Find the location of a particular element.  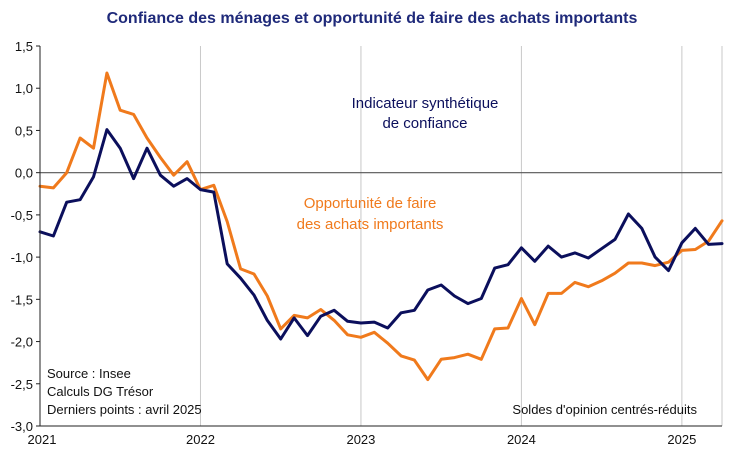

x-tick-label: 2023 is located at coordinates (360, 439).